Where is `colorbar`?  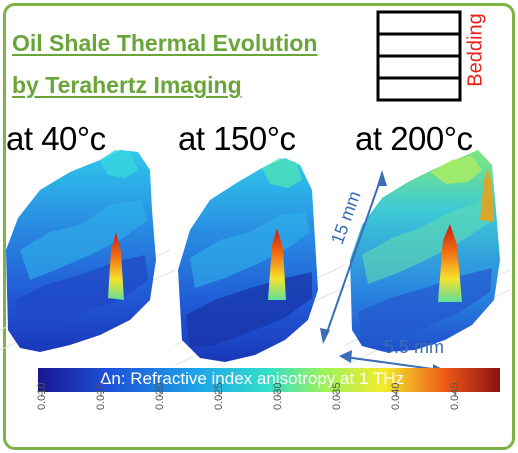 colorbar is located at coordinates (269, 380).